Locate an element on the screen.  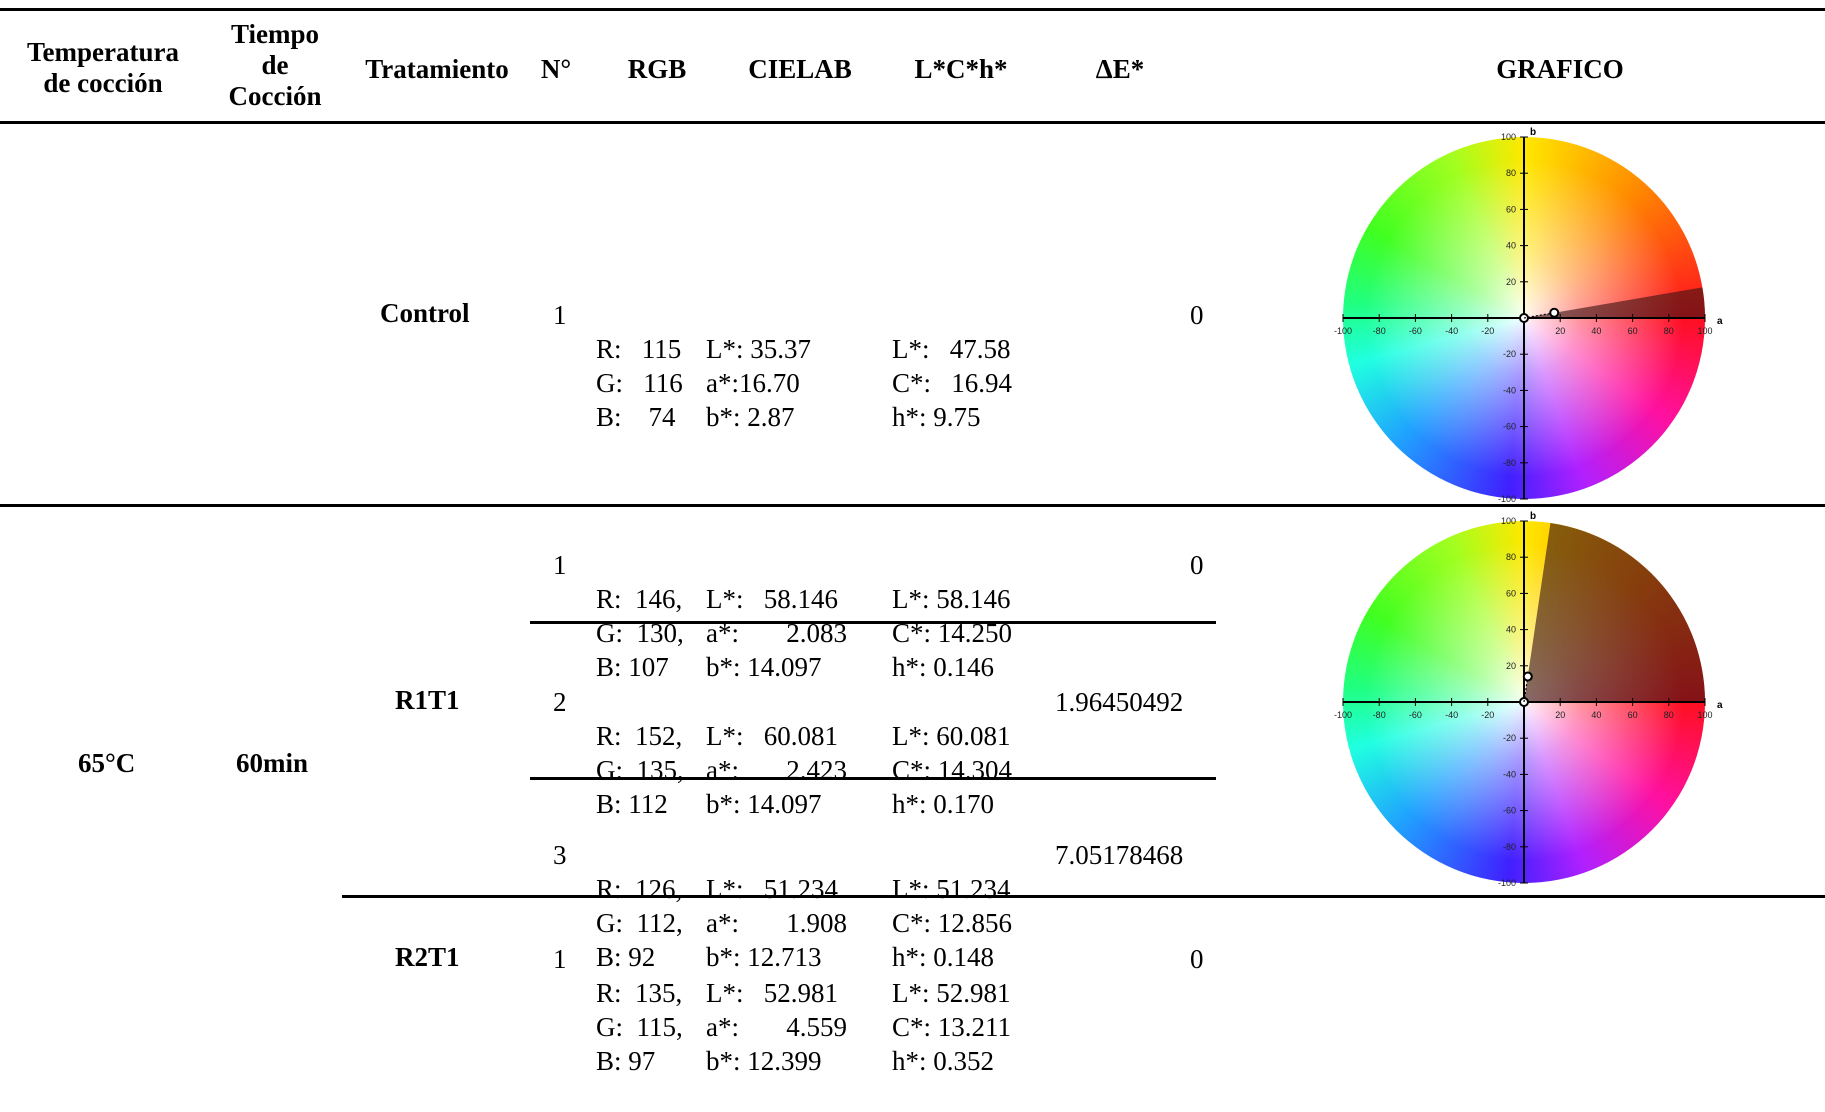
delta-e-value: 1.96450492 is located at coordinates (1119, 702).